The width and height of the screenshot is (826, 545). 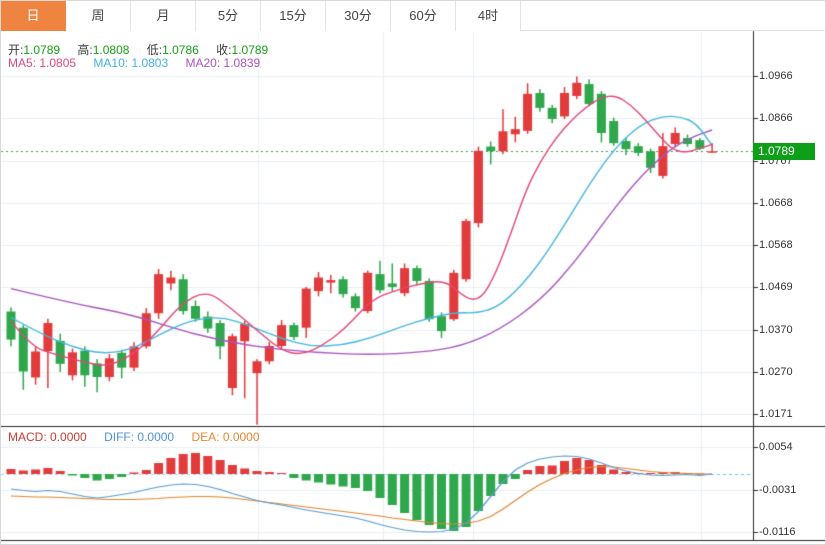 I want to click on y-axis-label: 1.0668, so click(x=776, y=202).